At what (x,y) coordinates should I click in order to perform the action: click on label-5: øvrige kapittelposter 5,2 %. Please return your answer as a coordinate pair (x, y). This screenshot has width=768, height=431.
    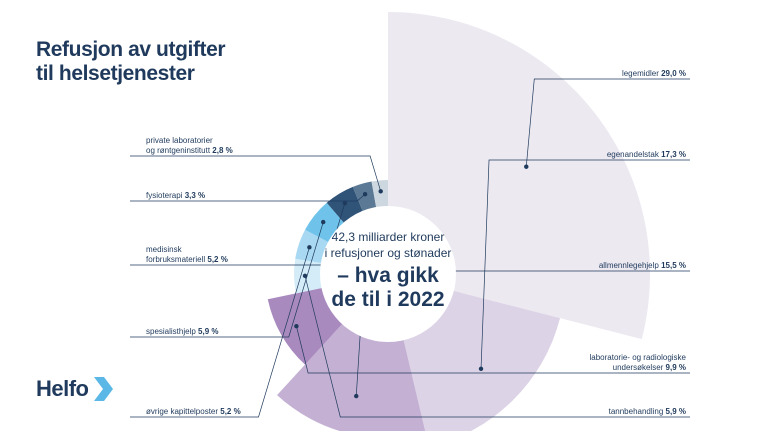
    Looking at the image, I should click on (193, 411).